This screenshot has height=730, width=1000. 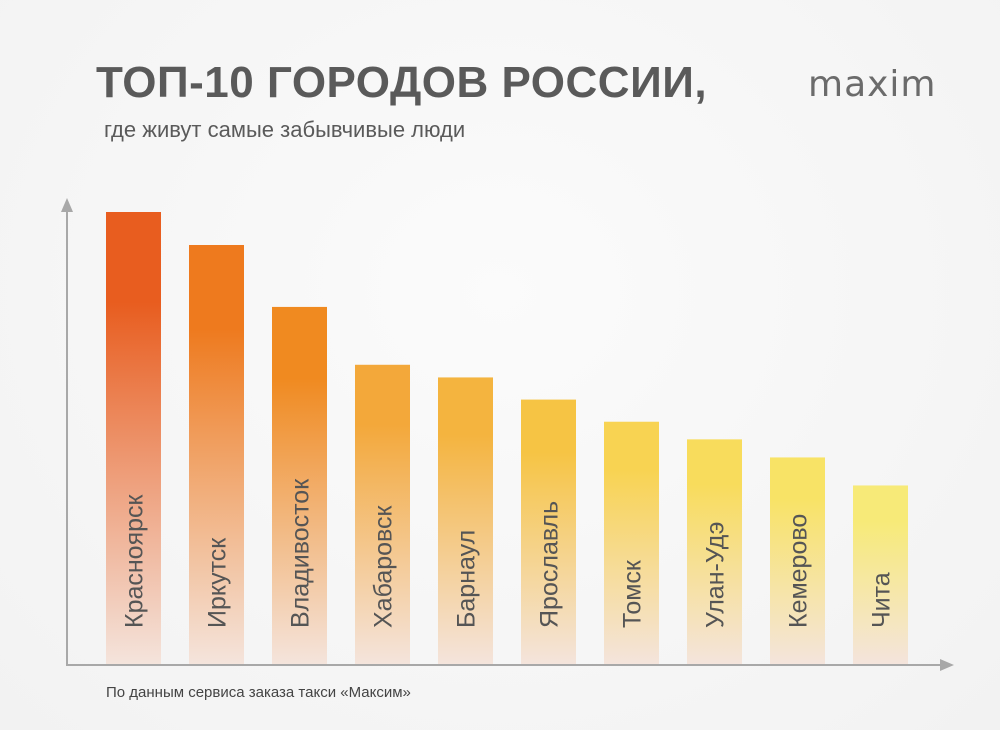 What do you see at coordinates (67, 205) in the screenshot?
I see `y-axis-arrow` at bounding box center [67, 205].